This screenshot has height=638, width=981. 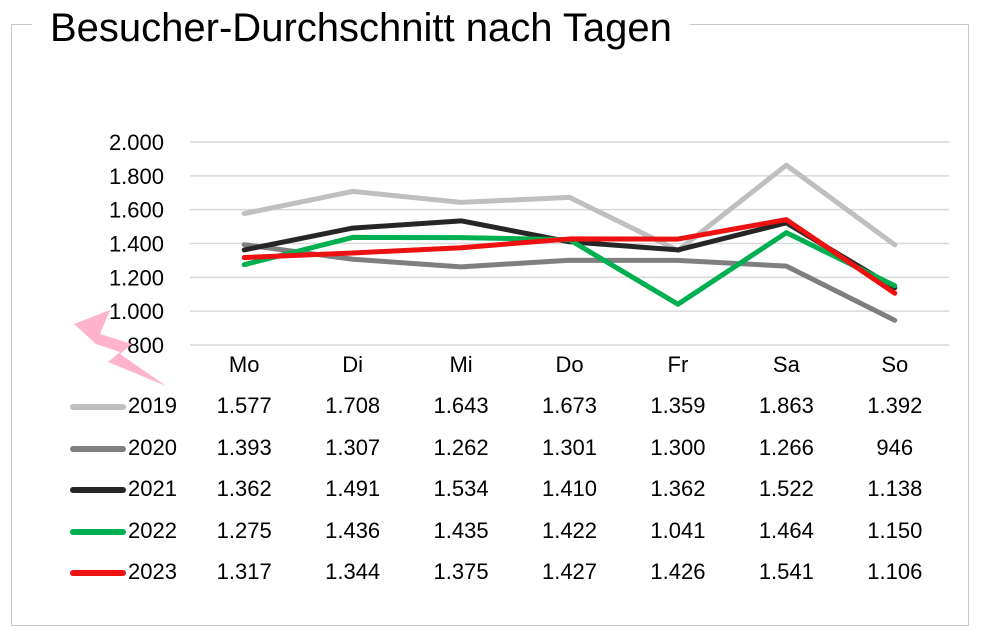 I want to click on lightning-bolt-icon, so click(x=120, y=348).